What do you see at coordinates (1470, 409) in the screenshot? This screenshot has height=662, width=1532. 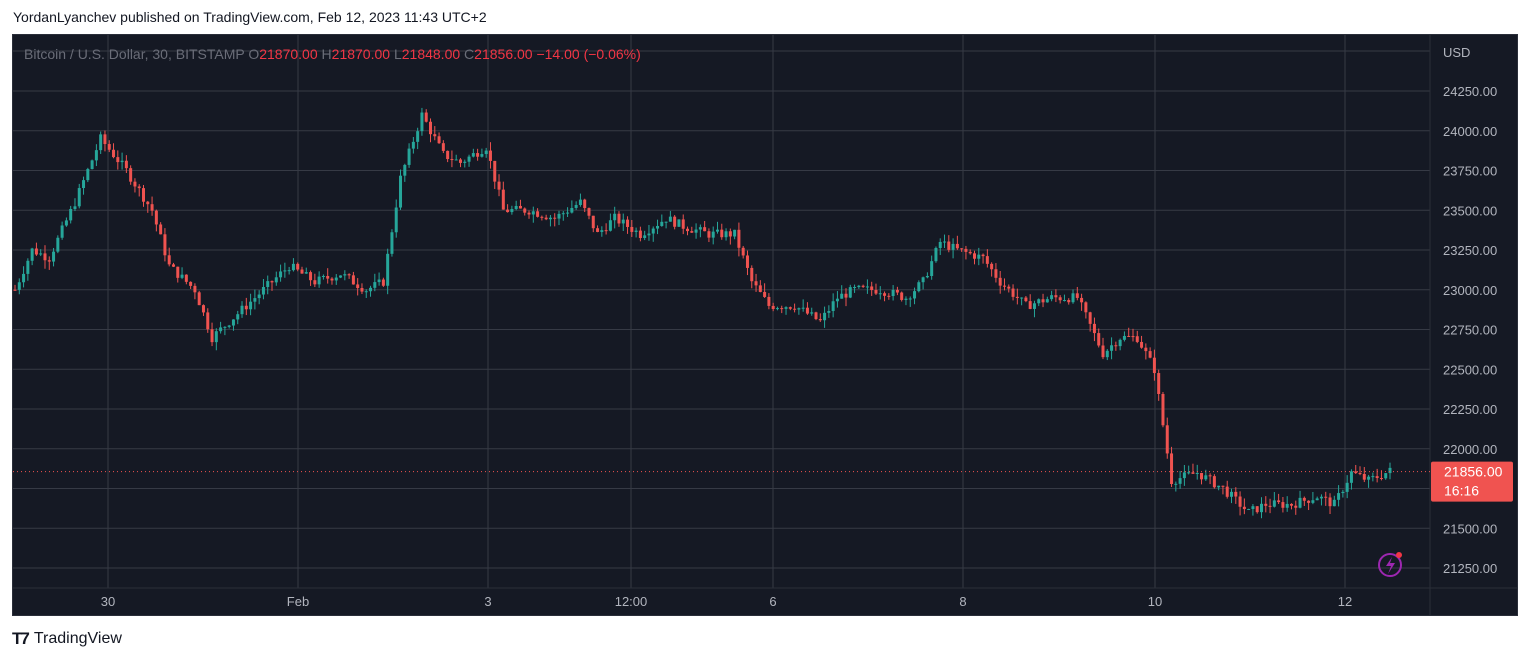 I see `y-tick-label: 22250.00` at bounding box center [1470, 409].